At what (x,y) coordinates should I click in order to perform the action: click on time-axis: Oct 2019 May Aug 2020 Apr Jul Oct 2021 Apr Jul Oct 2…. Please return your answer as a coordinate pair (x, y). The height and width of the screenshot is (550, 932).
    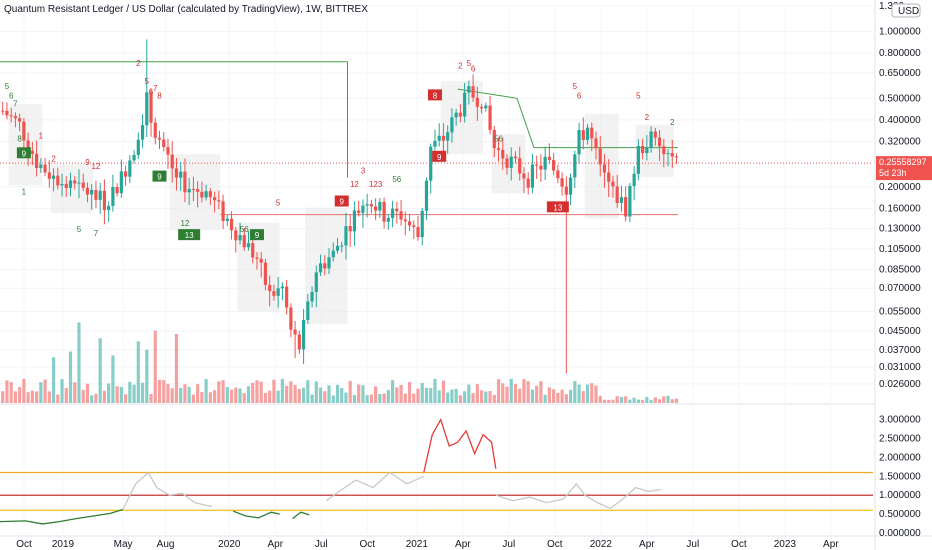
    Looking at the image, I should click on (427, 544).